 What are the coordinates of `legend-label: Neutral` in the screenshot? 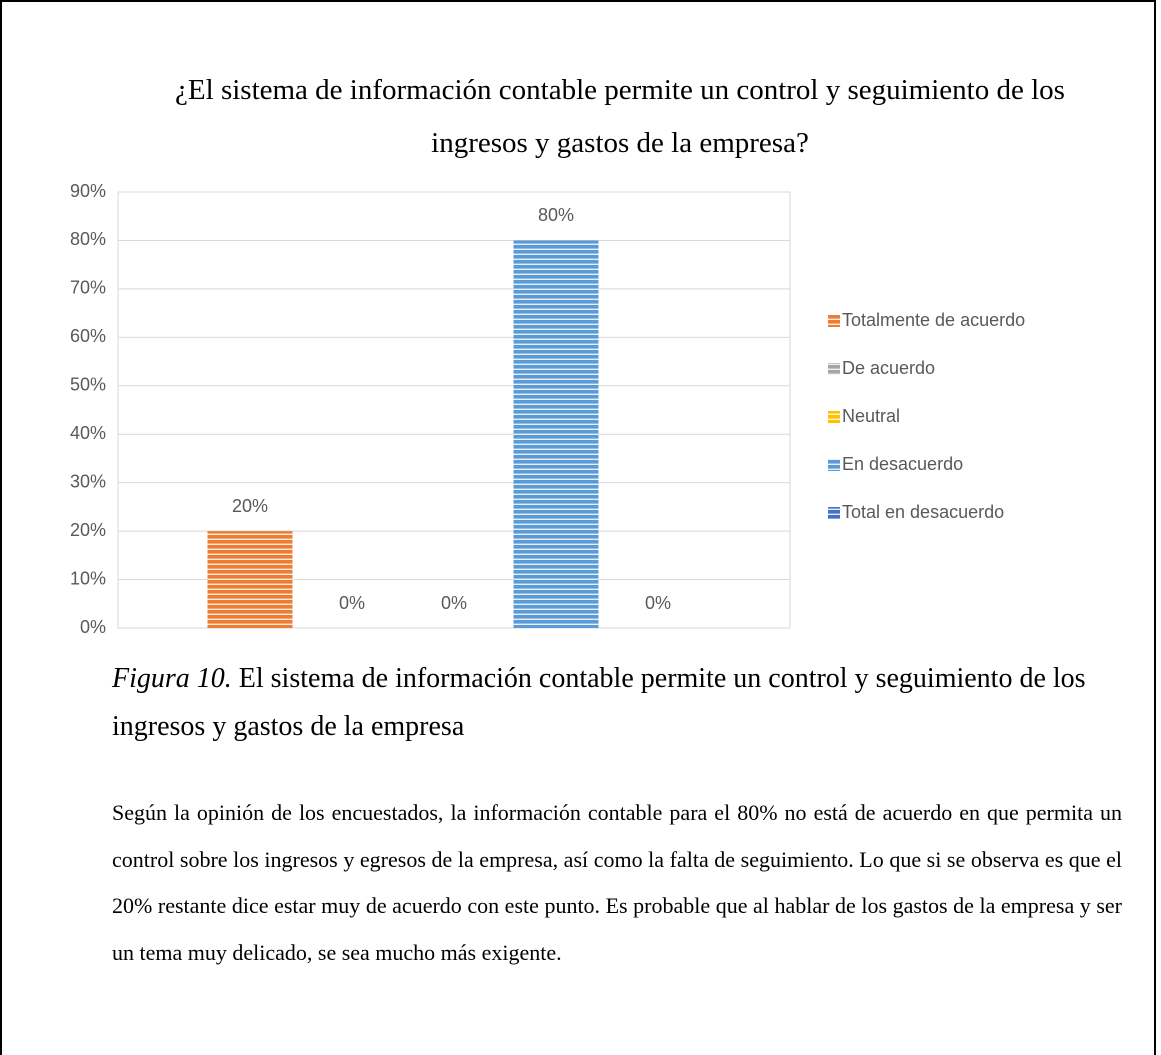 It's located at (871, 416).